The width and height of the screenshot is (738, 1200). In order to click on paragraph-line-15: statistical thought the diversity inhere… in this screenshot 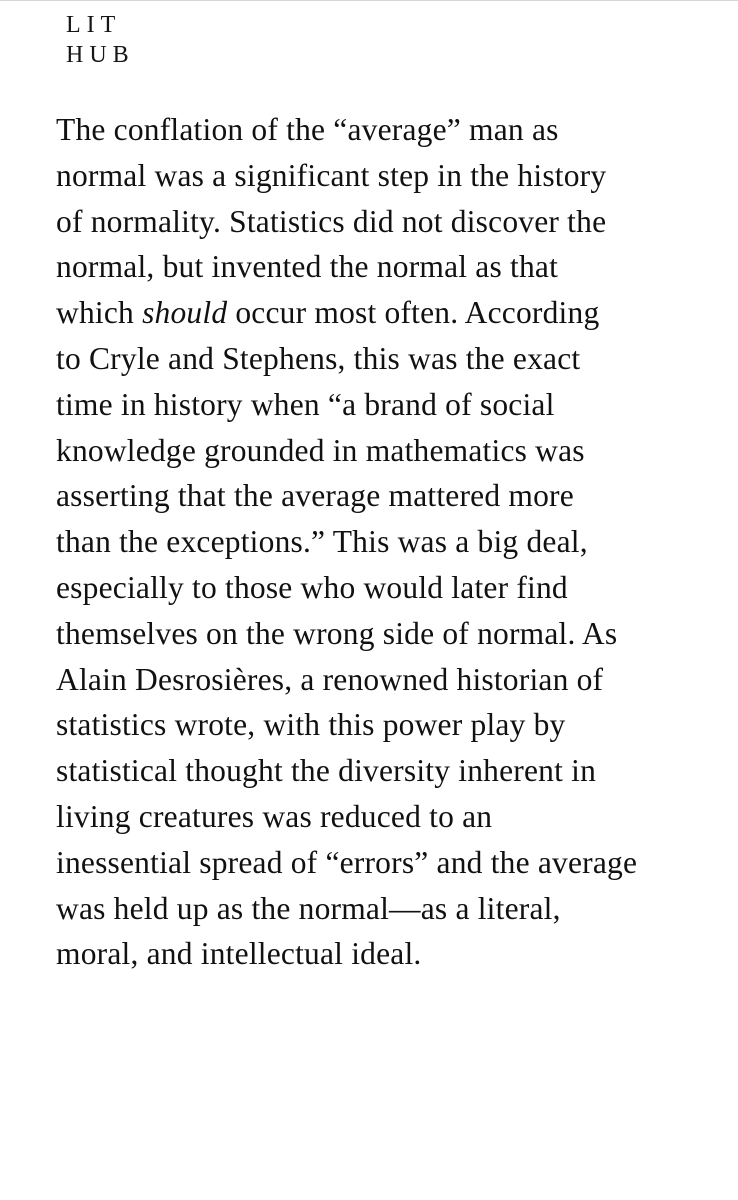, I will do `click(326, 771)`.